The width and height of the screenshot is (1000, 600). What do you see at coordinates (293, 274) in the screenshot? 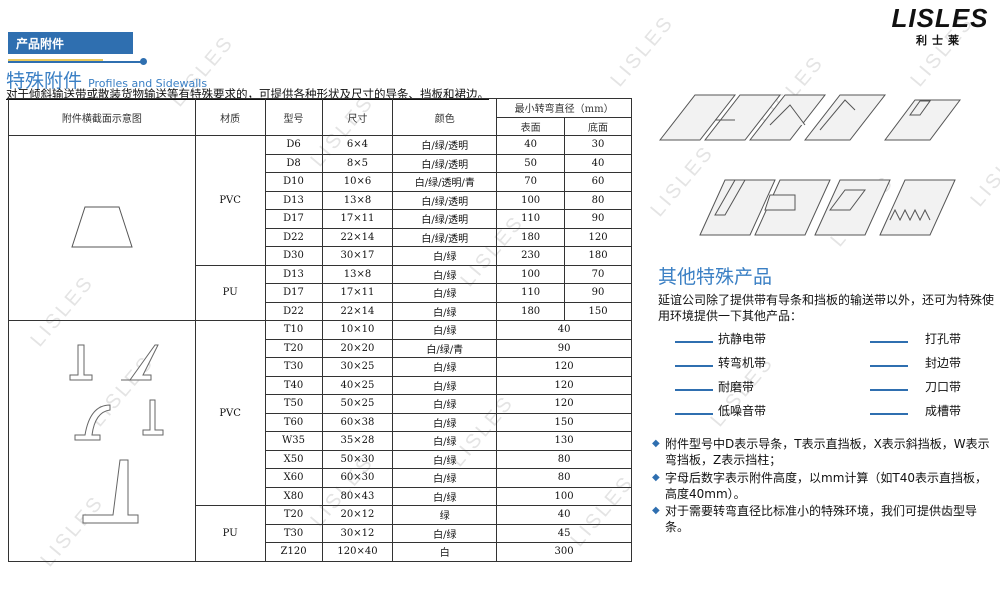
I see `model-cell: D13` at bounding box center [293, 274].